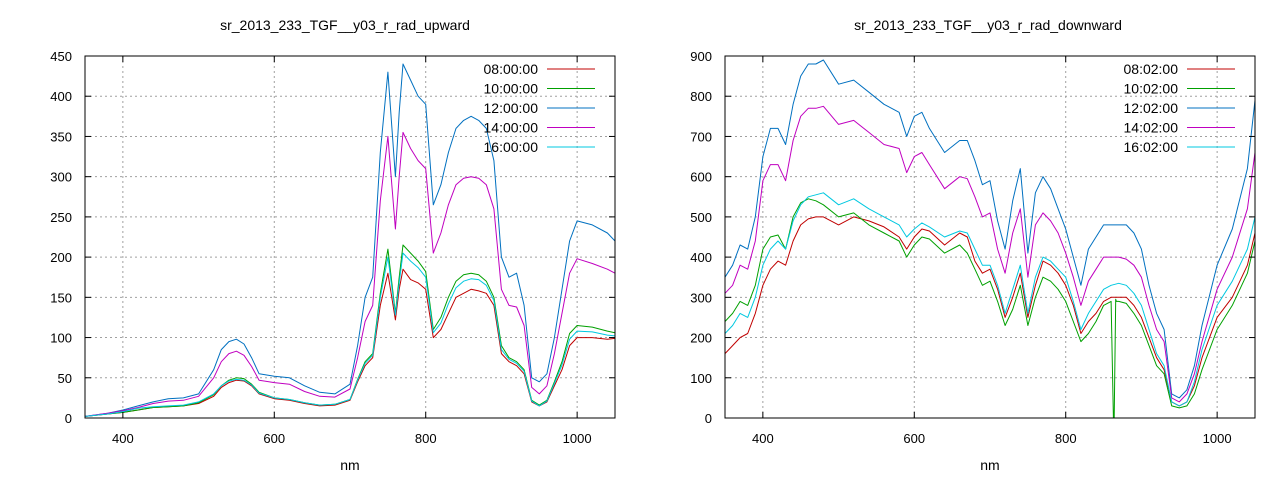 This screenshot has height=485, width=1280. I want to click on legend-label: 12:02:00, so click(1151, 108).